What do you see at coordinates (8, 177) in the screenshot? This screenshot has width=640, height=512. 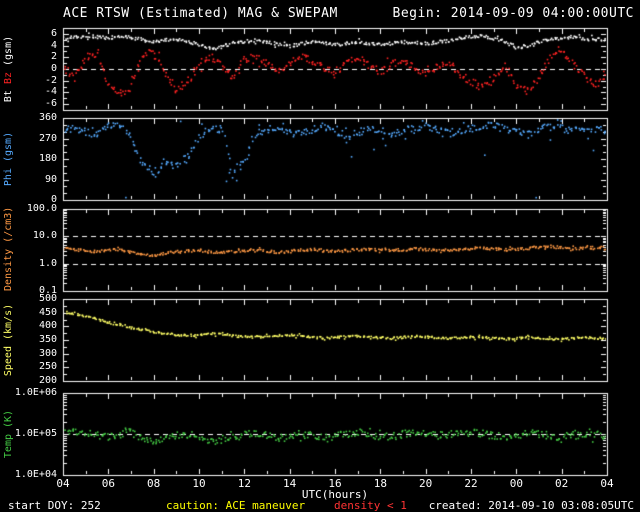 I see `y-axis-label-part: Phi` at bounding box center [8, 177].